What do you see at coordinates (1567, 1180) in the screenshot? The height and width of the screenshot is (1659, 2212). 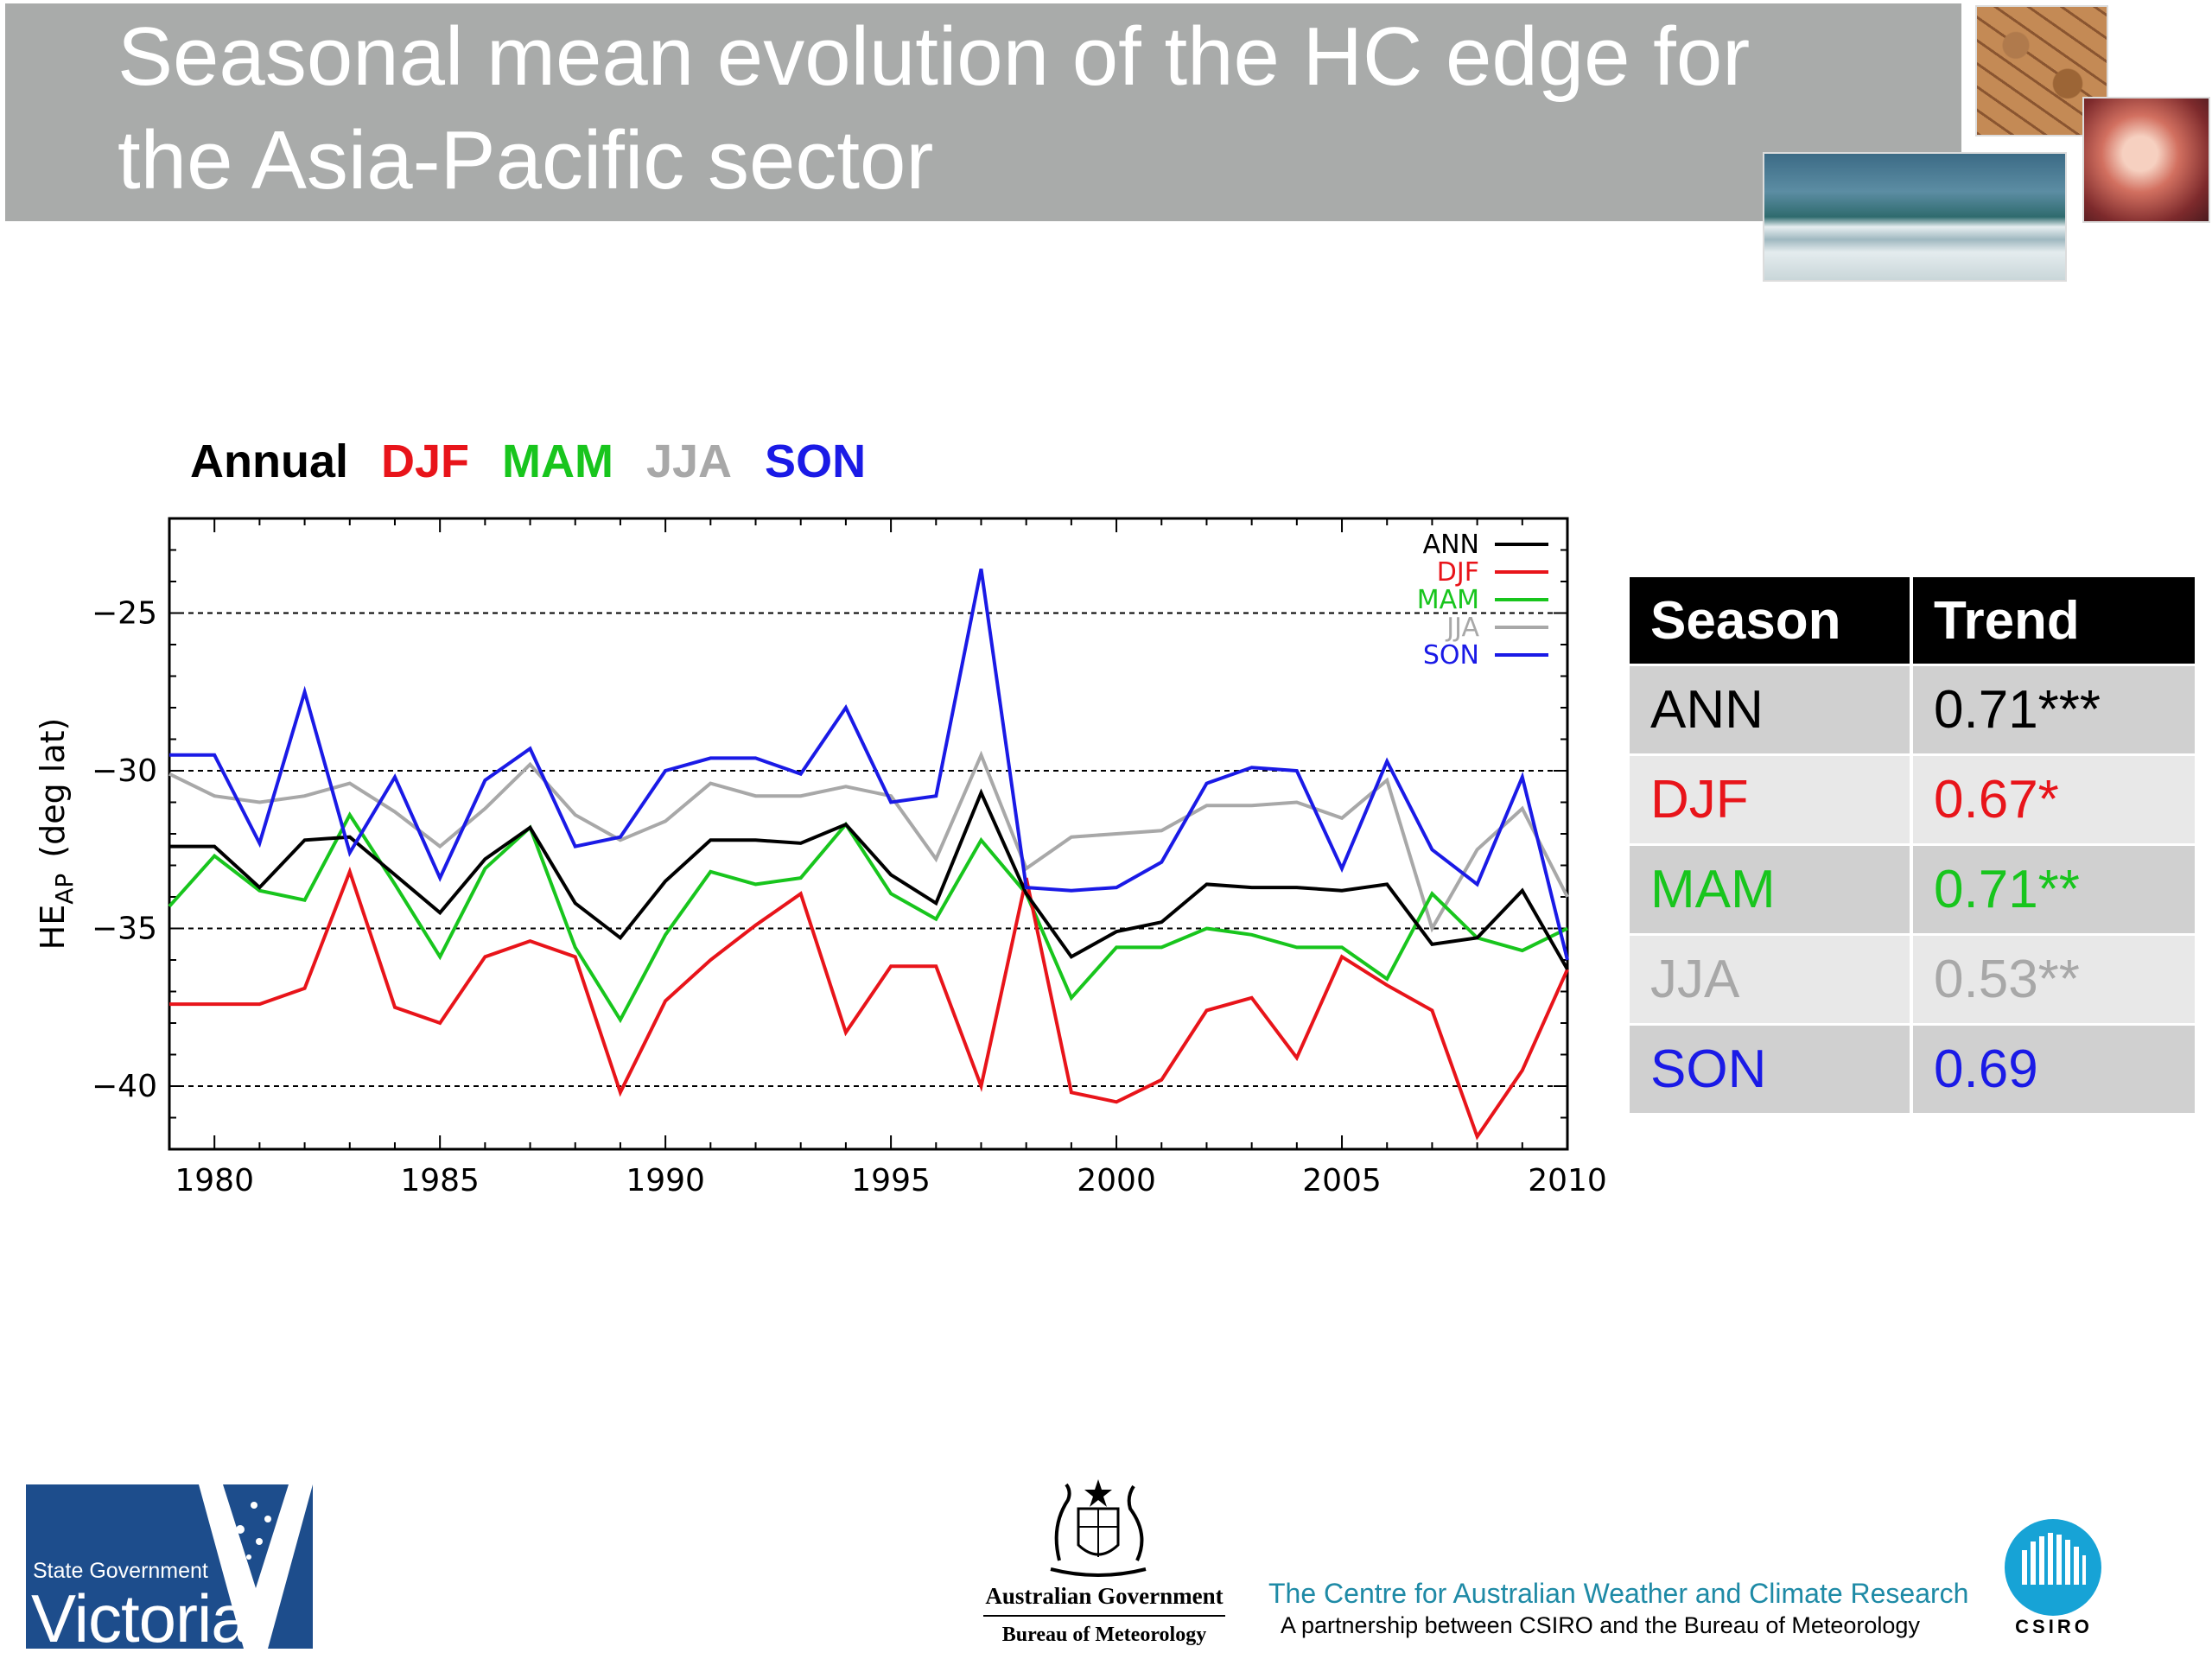 I see `x-tick-label: 2010` at bounding box center [1567, 1180].